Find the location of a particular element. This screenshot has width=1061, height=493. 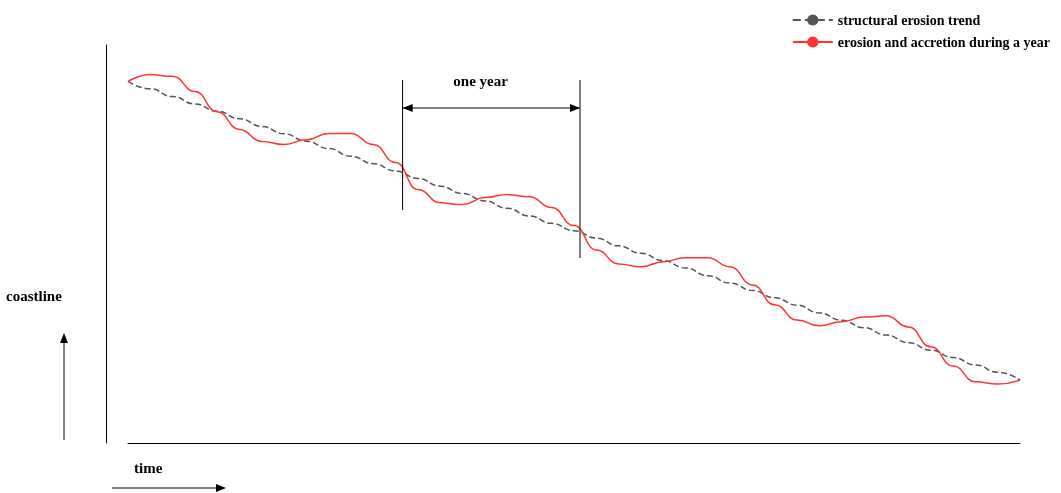

x-axis-title: time is located at coordinates (148, 467).